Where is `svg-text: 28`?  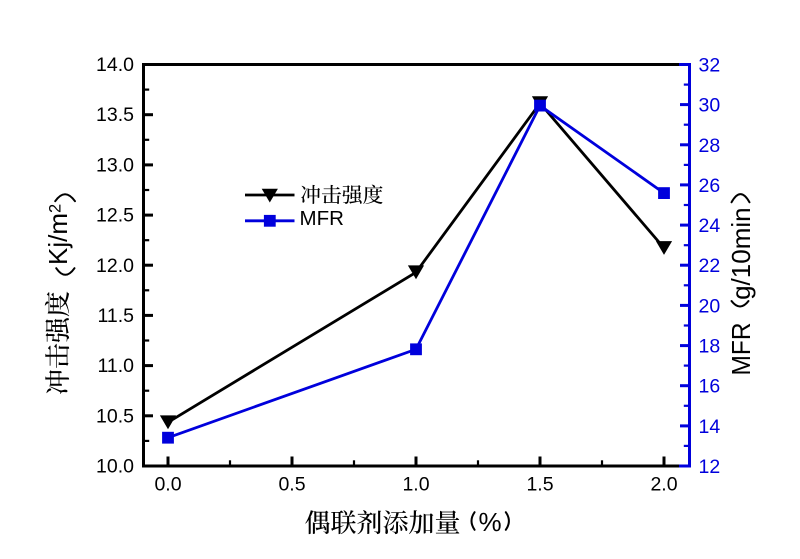
svg-text: 28 is located at coordinates (710, 146).